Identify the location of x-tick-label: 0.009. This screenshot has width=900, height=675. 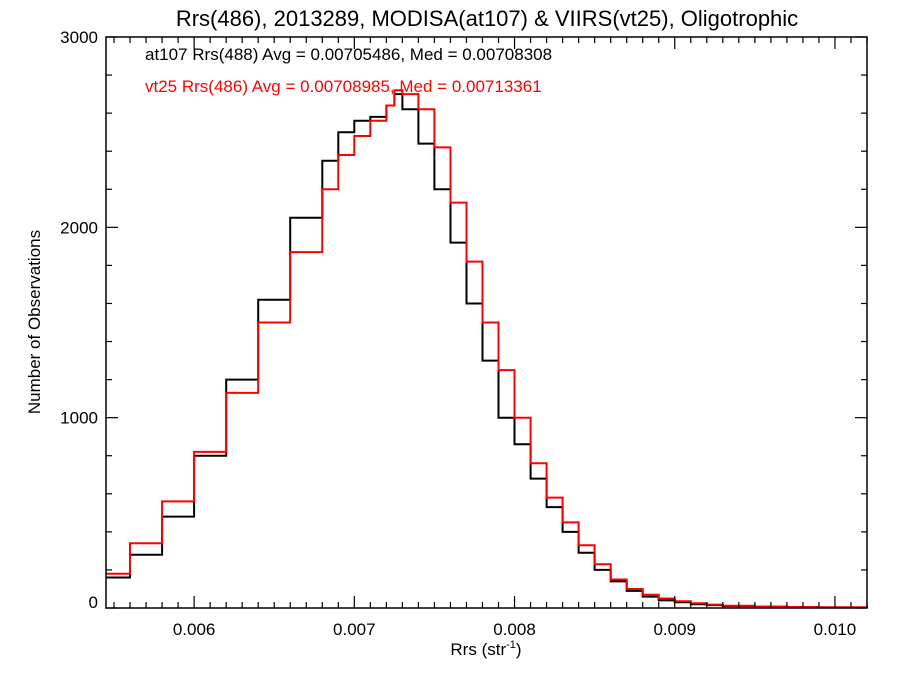
(674, 629).